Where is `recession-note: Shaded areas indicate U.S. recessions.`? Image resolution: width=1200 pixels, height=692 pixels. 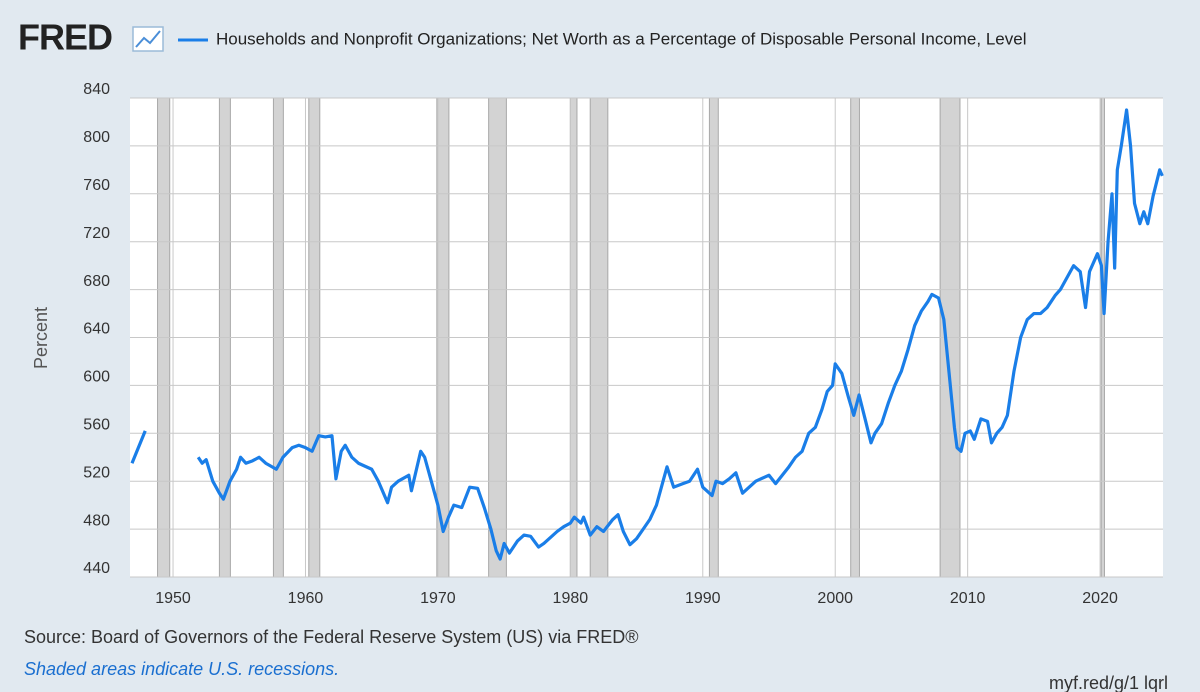
recession-note: Shaded areas indicate U.S. recessions. is located at coordinates (181, 669).